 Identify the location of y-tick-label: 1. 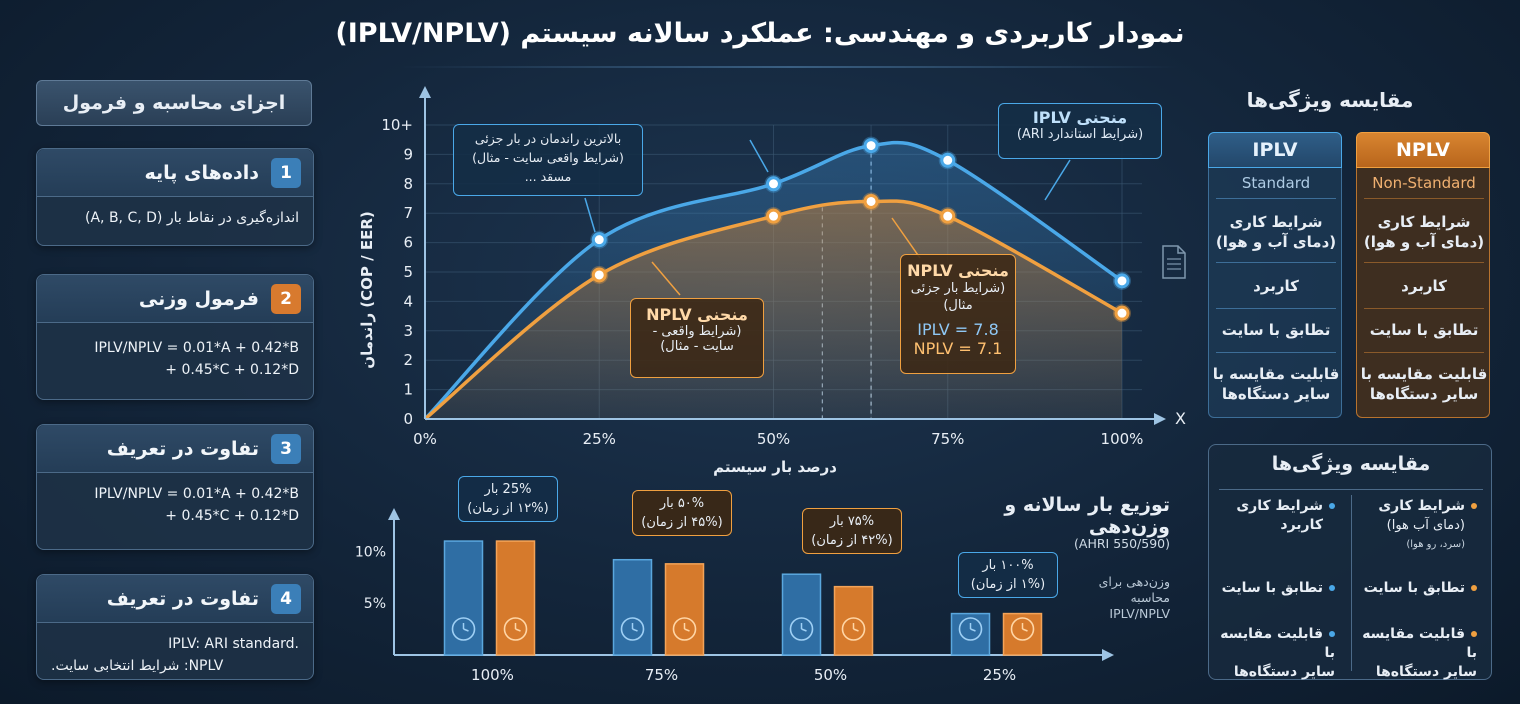
(408, 390).